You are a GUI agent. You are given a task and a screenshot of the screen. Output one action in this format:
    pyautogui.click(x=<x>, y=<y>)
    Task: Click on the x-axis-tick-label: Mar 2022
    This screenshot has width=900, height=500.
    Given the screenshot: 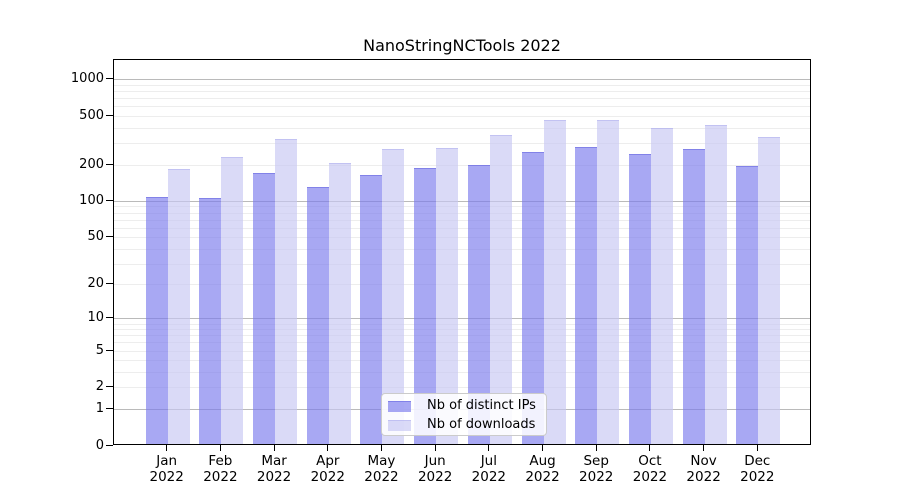 What is the action you would take?
    pyautogui.click(x=274, y=469)
    